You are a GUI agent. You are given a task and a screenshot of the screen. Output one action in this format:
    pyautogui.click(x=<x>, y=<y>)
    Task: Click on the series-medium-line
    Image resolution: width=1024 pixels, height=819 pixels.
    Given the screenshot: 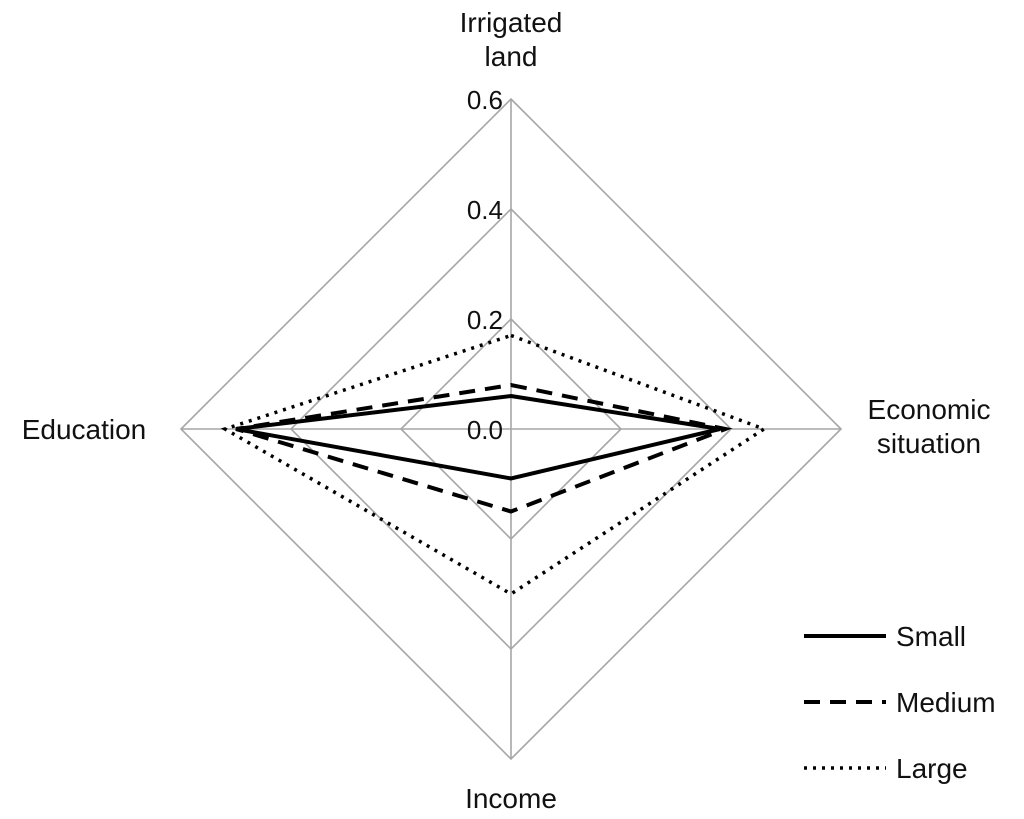 What is the action you would take?
    pyautogui.click(x=484, y=448)
    